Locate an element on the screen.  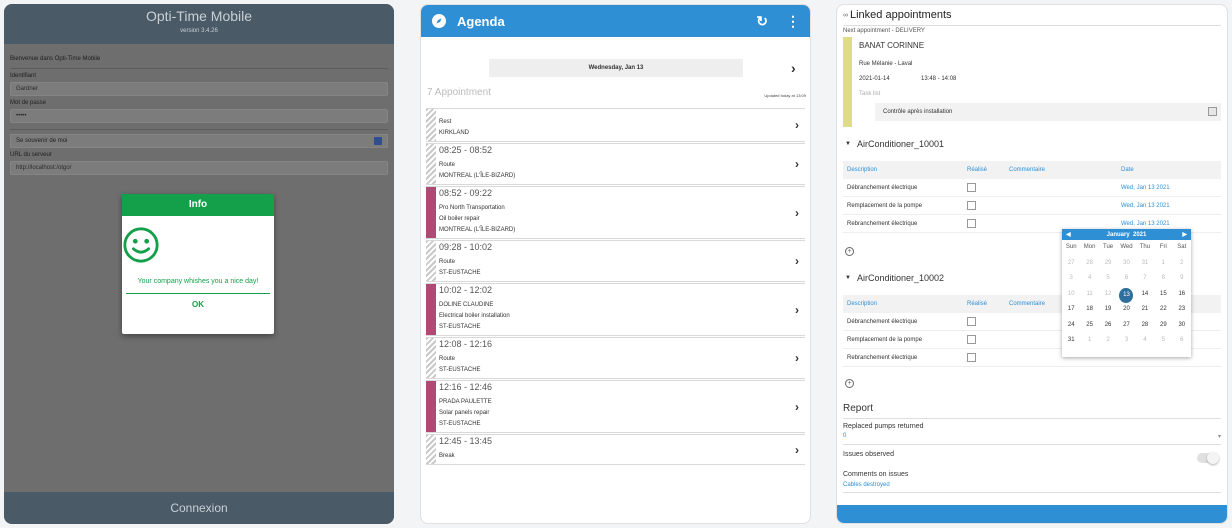
calendar-day: 25 is located at coordinates (1089, 324).